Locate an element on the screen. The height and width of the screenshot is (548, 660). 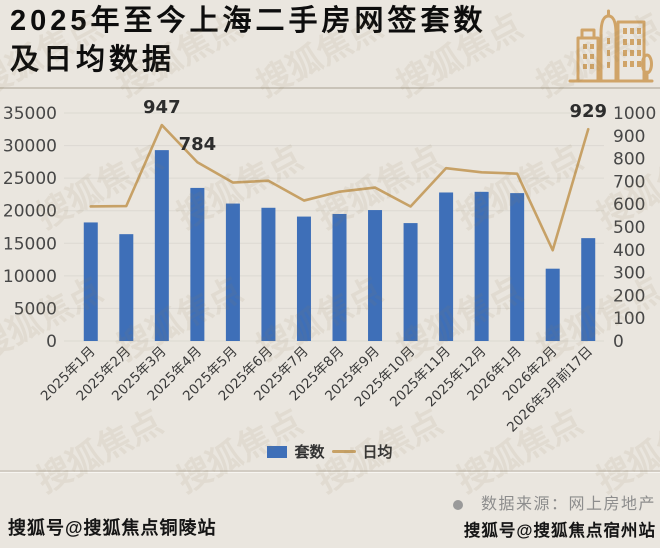
y-axis-label-left: 0 is located at coordinates (51, 342).